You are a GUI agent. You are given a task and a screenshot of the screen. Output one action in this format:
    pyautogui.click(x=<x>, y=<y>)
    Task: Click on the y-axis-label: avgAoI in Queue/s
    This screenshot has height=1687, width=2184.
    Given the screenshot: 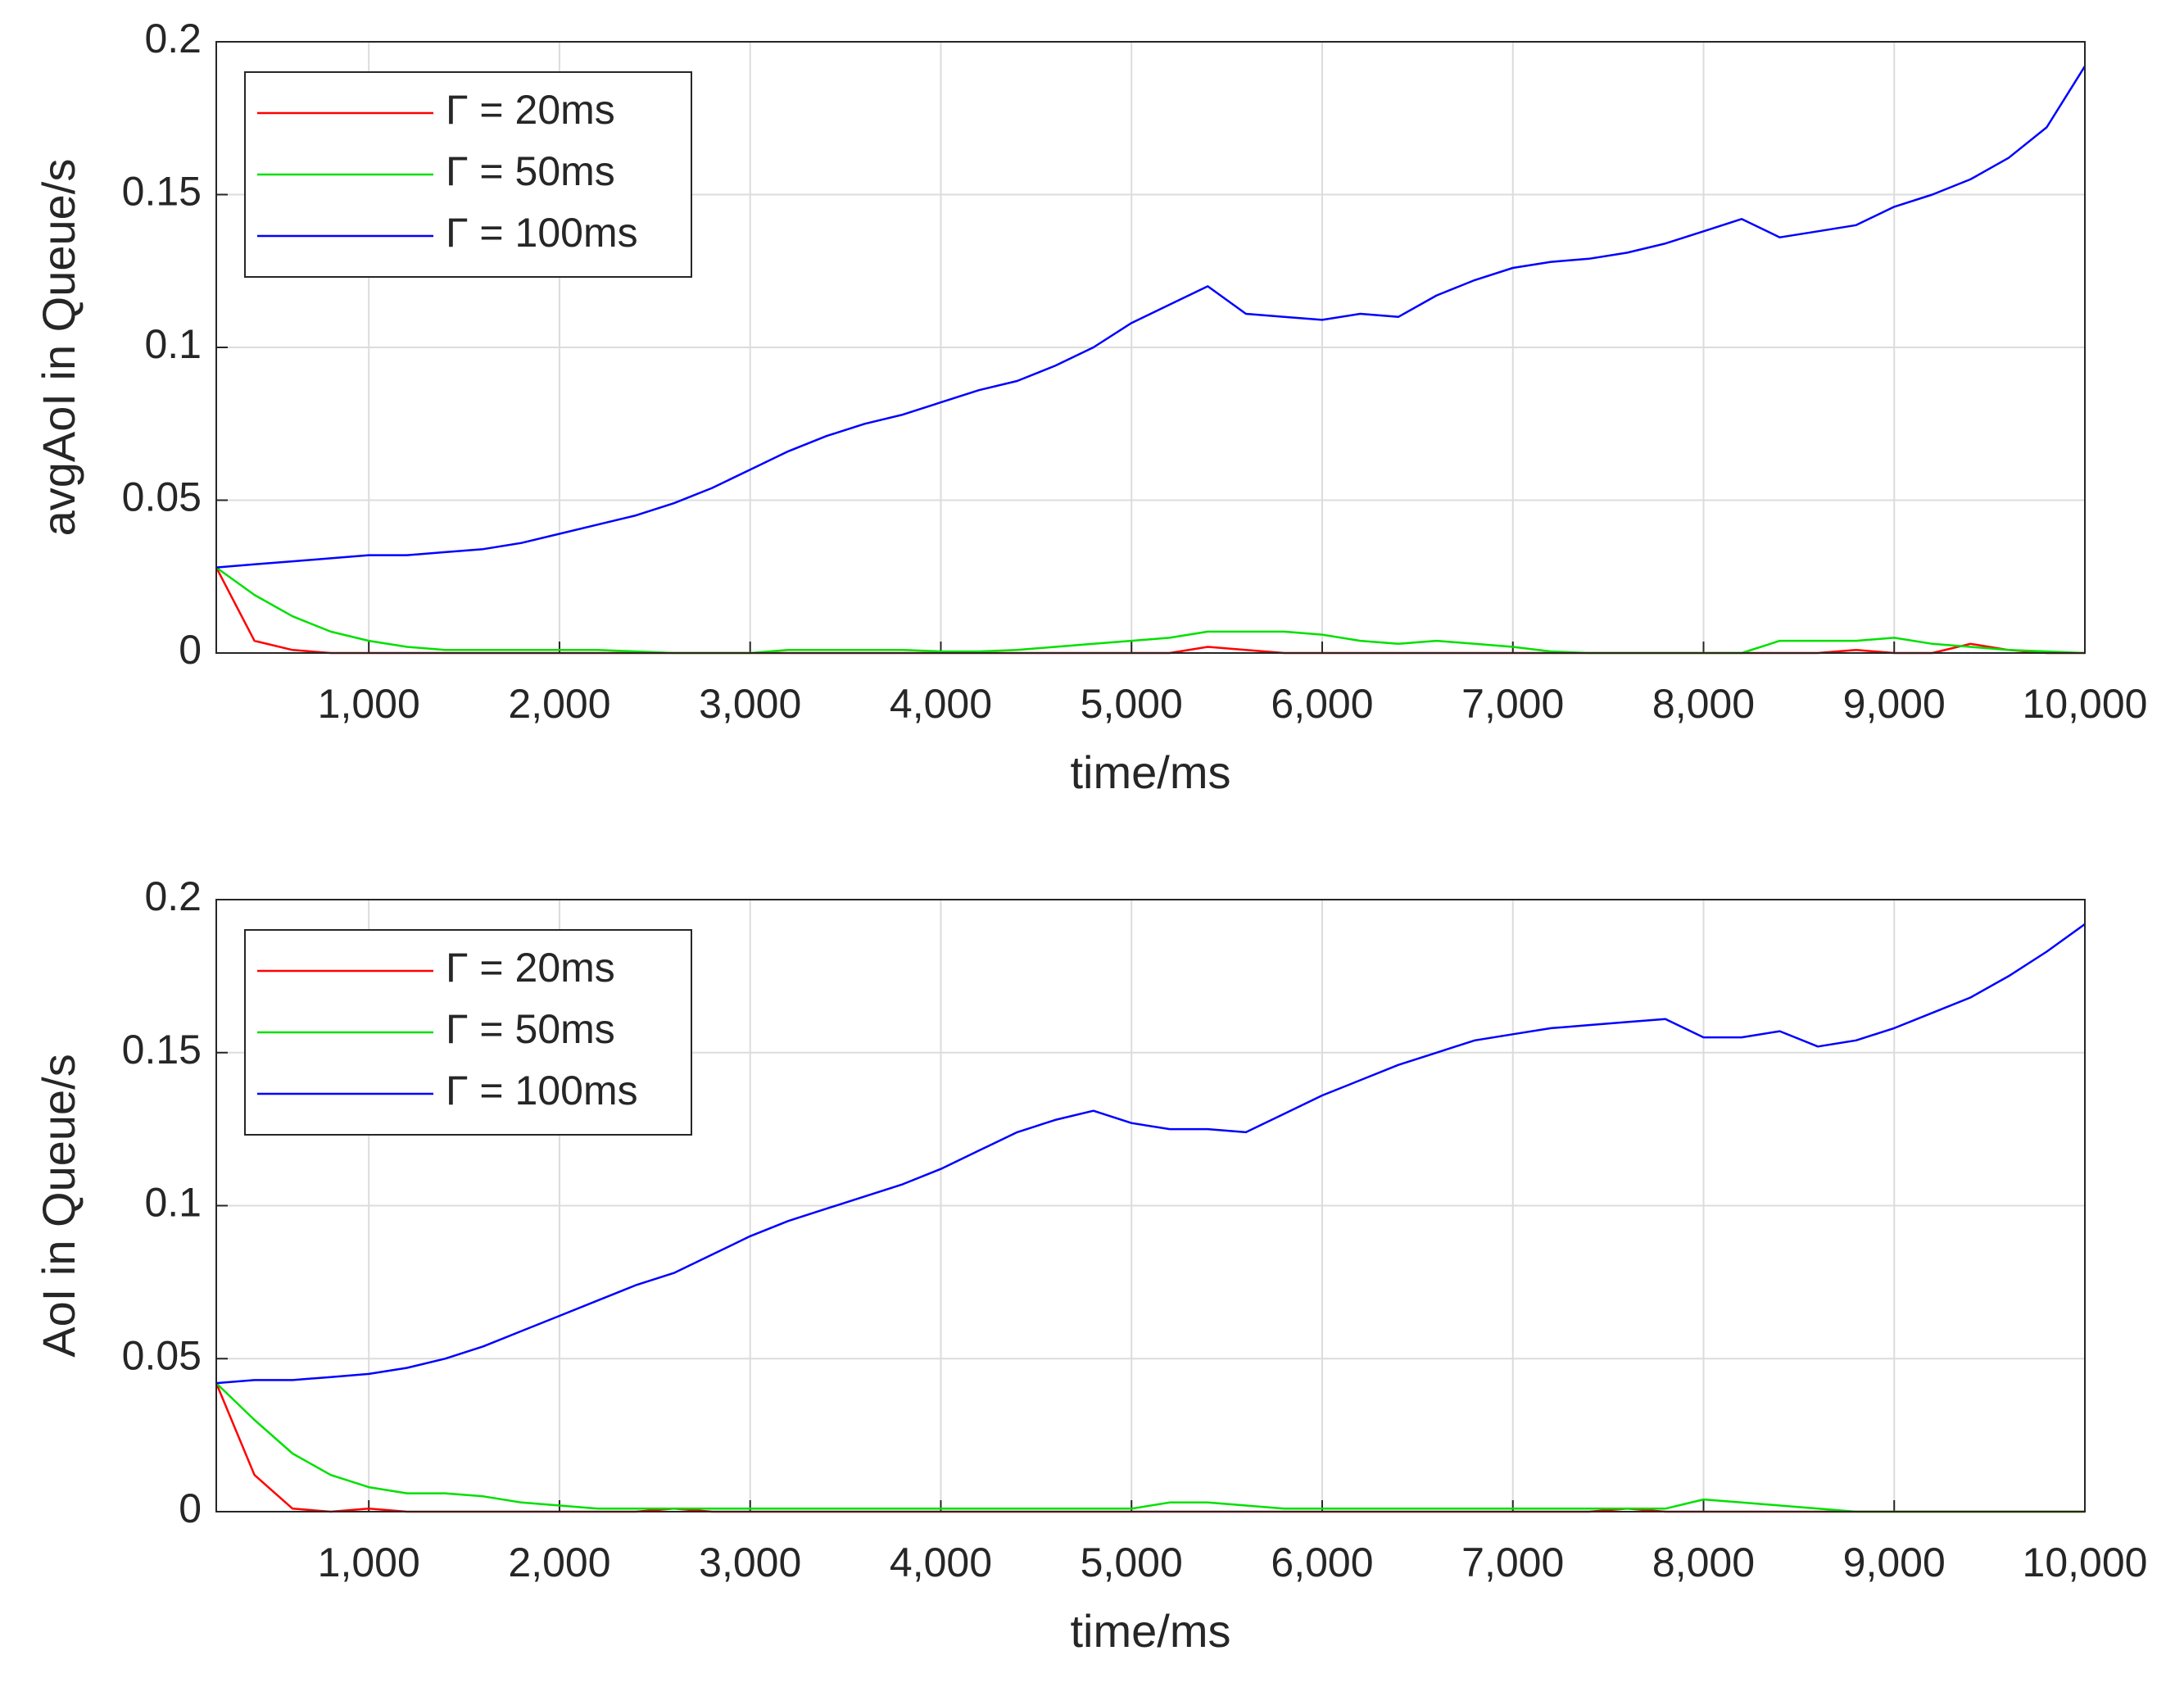 What is the action you would take?
    pyautogui.click(x=58, y=348)
    